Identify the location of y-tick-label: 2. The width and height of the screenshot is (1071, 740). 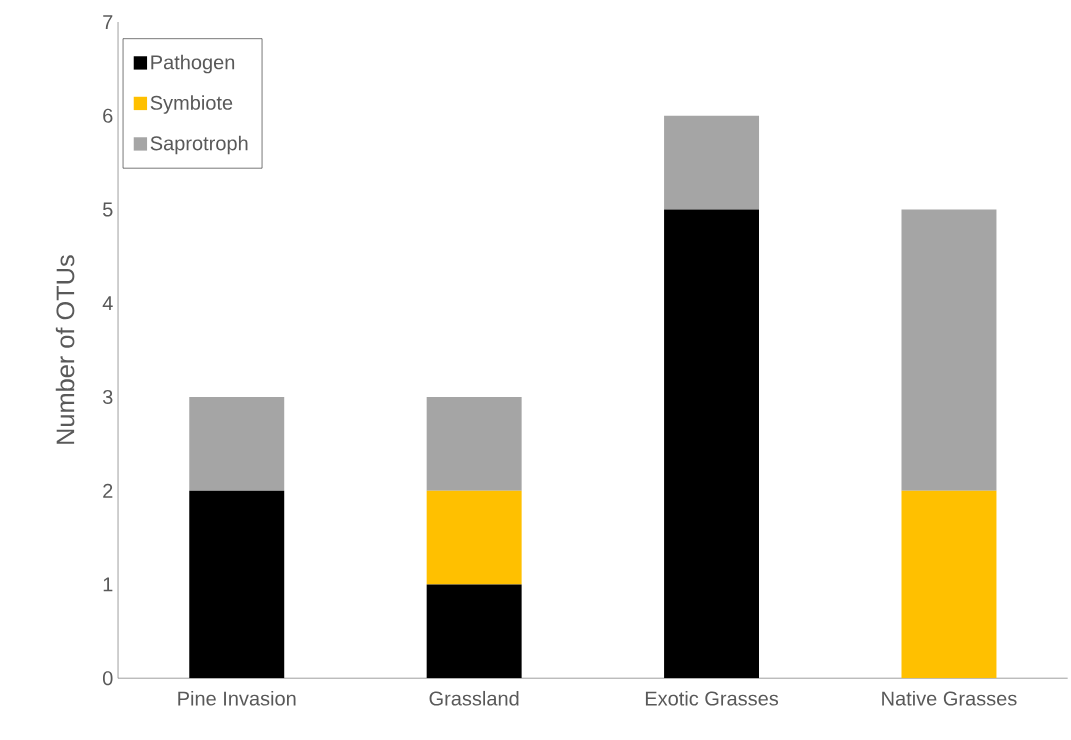
(108, 490).